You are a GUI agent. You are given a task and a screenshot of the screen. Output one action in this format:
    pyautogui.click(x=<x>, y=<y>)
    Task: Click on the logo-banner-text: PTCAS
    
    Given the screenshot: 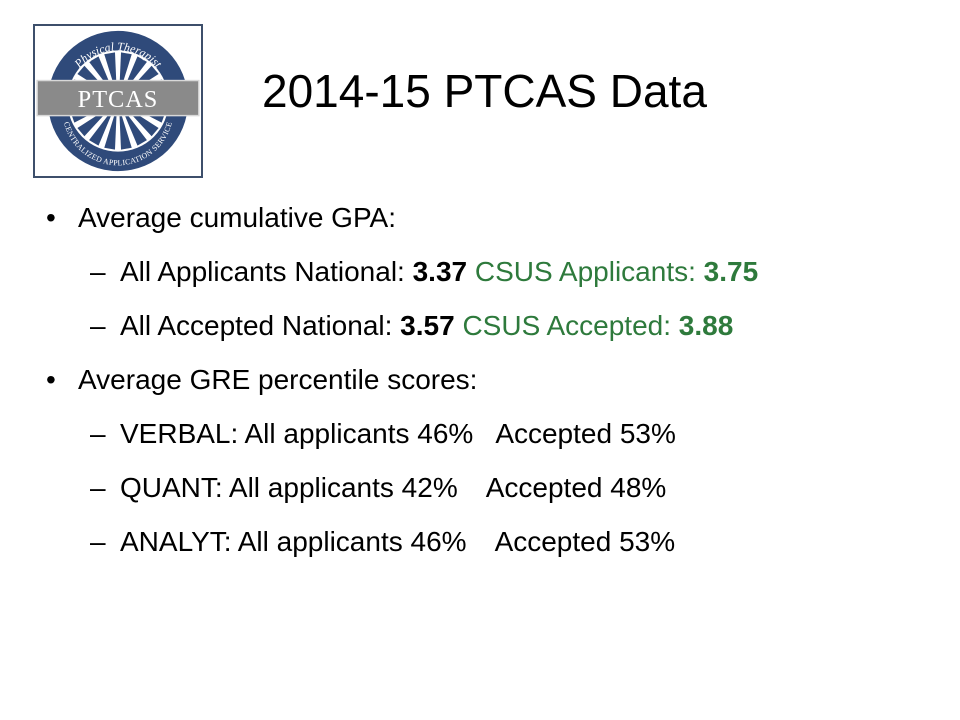 What is the action you would take?
    pyautogui.click(x=118, y=99)
    